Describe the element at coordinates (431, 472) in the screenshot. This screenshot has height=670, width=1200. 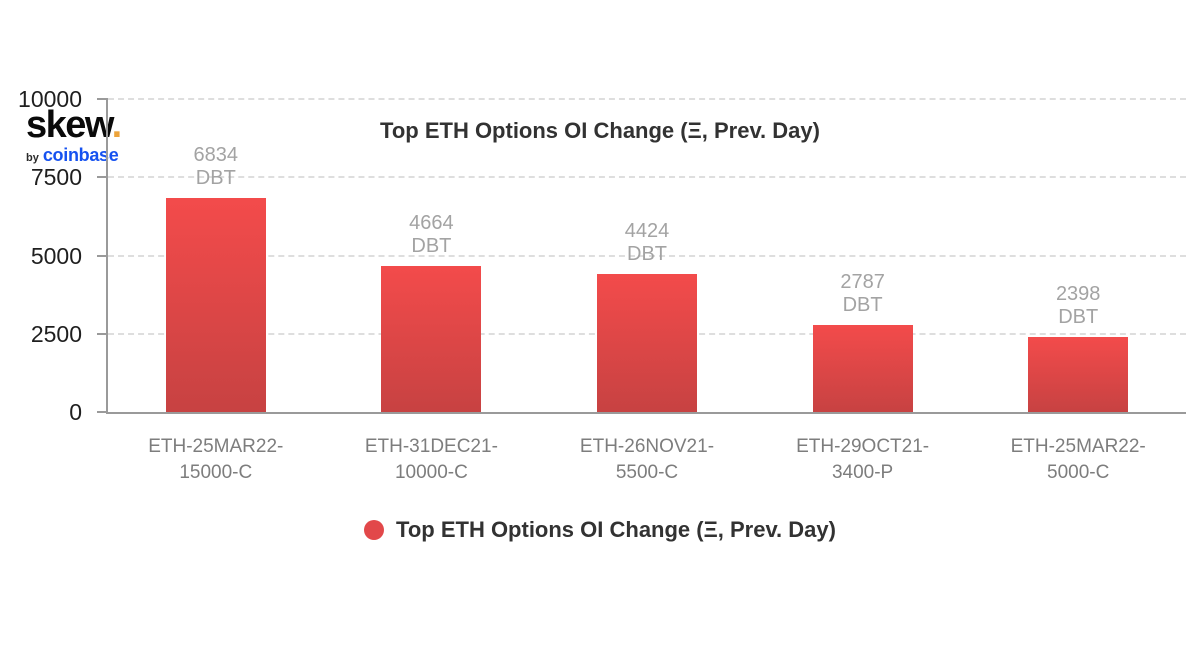
I see `x-axis-label-line: 10000-C` at that location.